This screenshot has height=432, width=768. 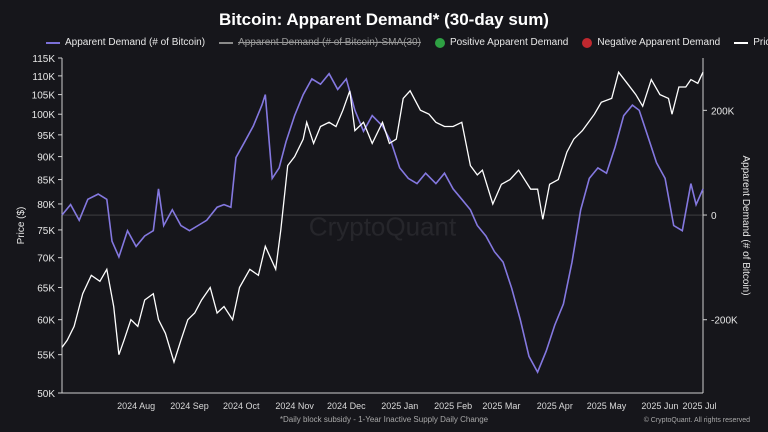 I want to click on x-tick-label: 2025 Jan, so click(x=399, y=406).